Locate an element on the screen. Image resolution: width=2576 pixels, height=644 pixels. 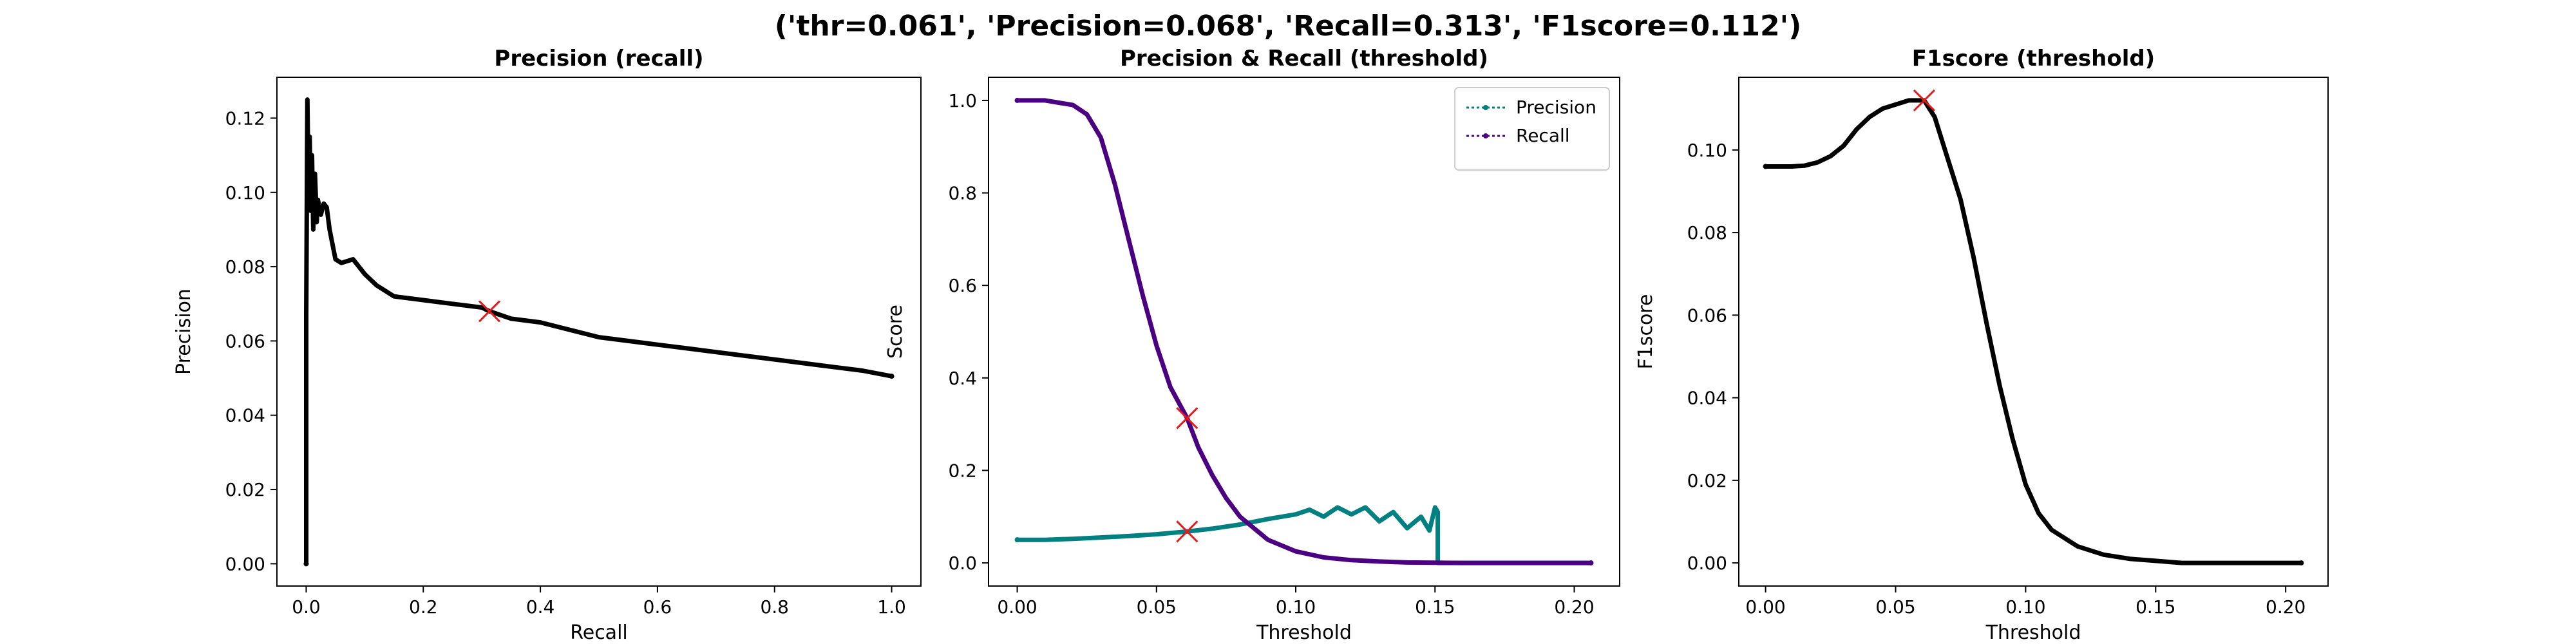
y-tick-label: 0.2 is located at coordinates (963, 470).